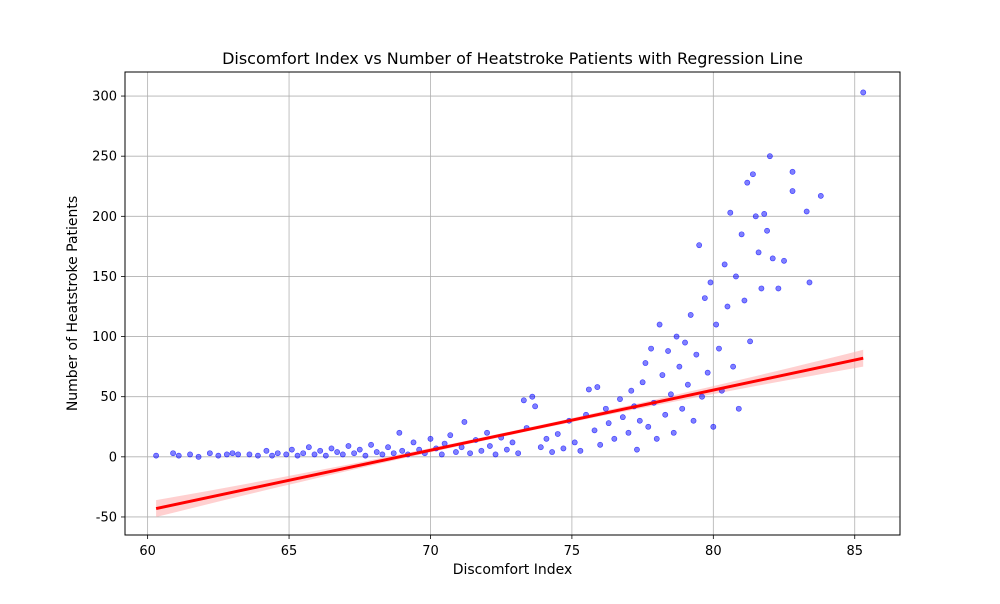 This screenshot has width=1000, height=604. Describe the element at coordinates (430, 551) in the screenshot. I see `x-tick-label: 70` at that location.